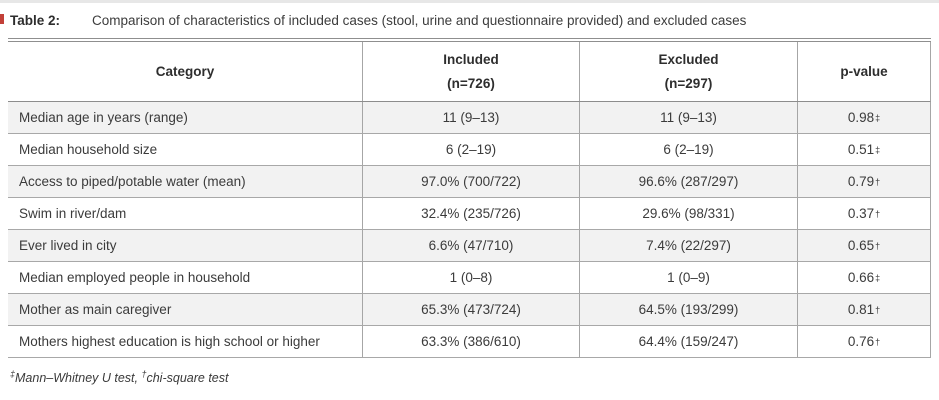 The height and width of the screenshot is (400, 939). I want to click on row-pvalue-cell: 0.98 ‡, so click(863, 117).